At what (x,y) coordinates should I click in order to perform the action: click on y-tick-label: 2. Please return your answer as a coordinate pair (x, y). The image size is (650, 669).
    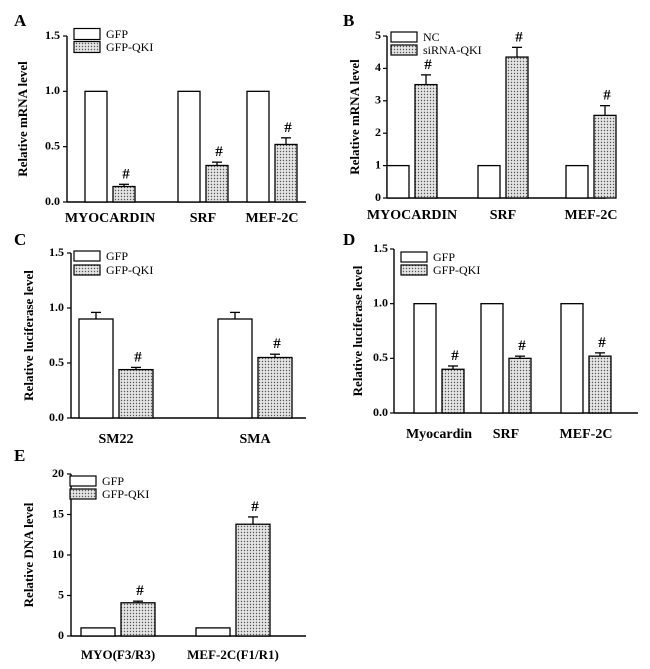
    Looking at the image, I should click on (378, 132).